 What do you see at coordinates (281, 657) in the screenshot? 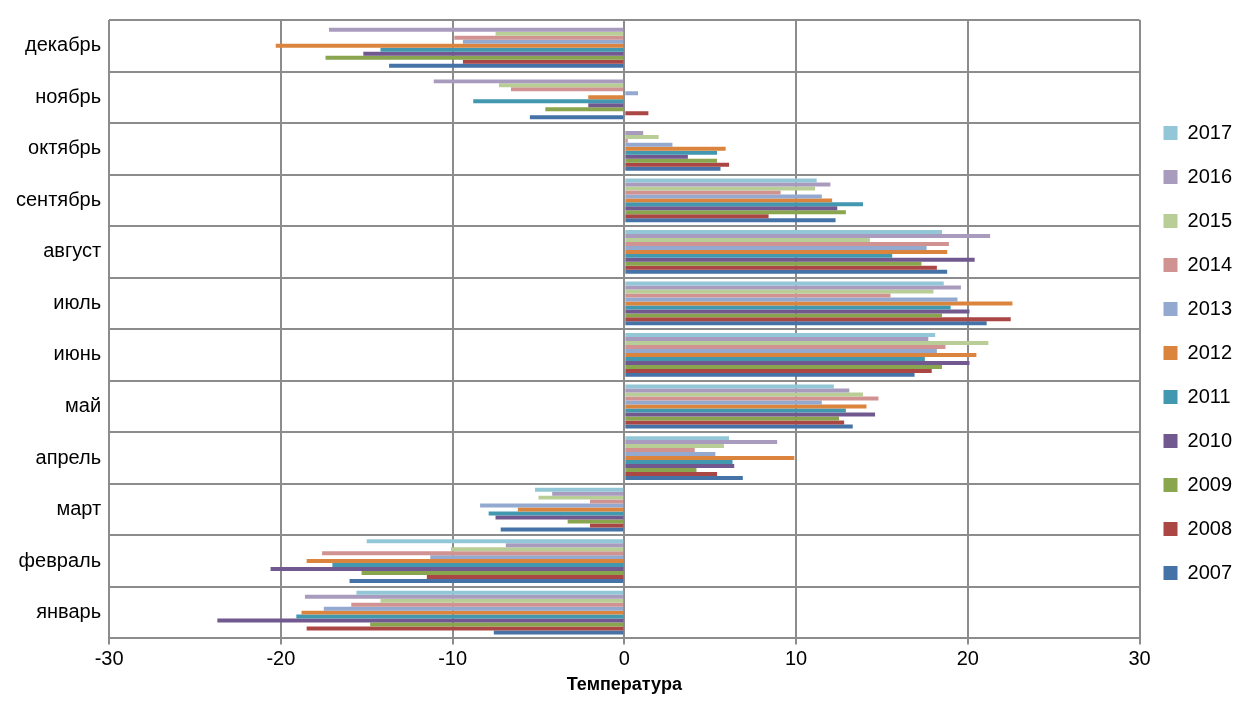
I see `x-tick-label: -20` at bounding box center [281, 657].